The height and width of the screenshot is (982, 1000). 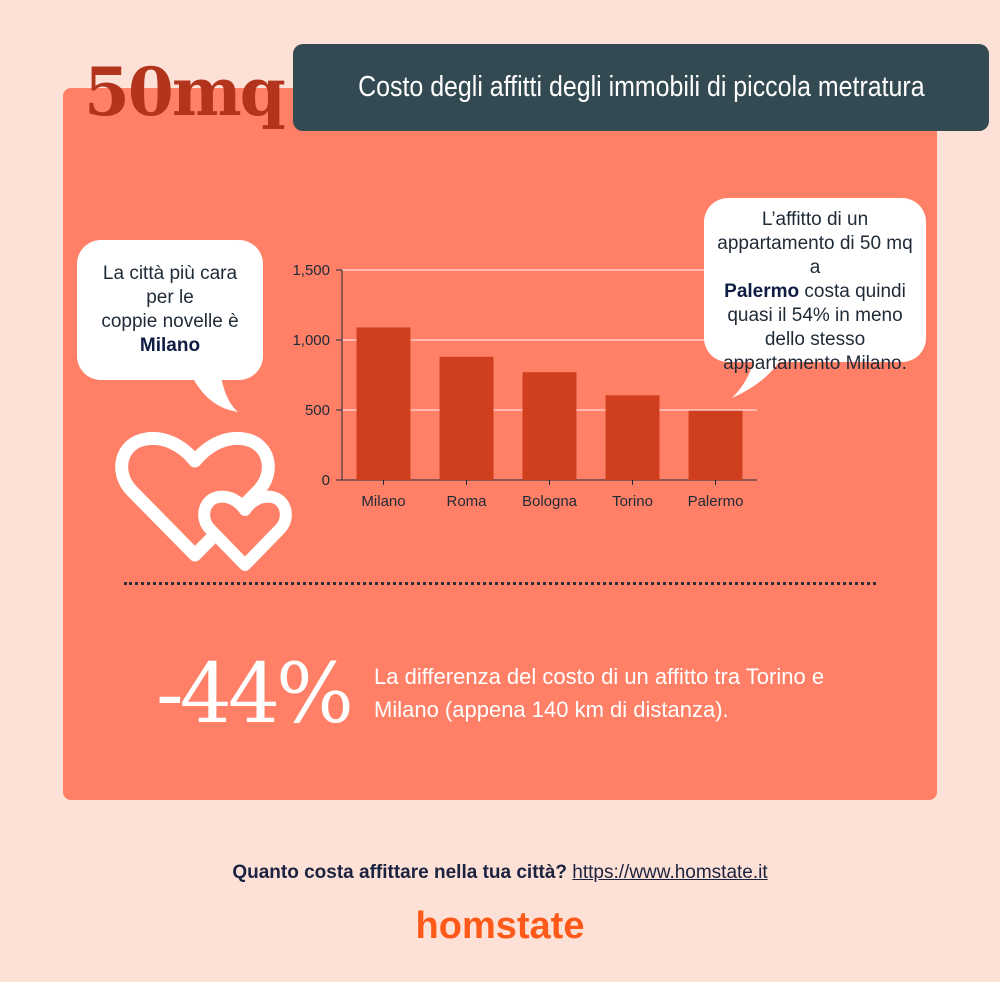 What do you see at coordinates (466, 501) in the screenshot?
I see `x-tick-label: Roma` at bounding box center [466, 501].